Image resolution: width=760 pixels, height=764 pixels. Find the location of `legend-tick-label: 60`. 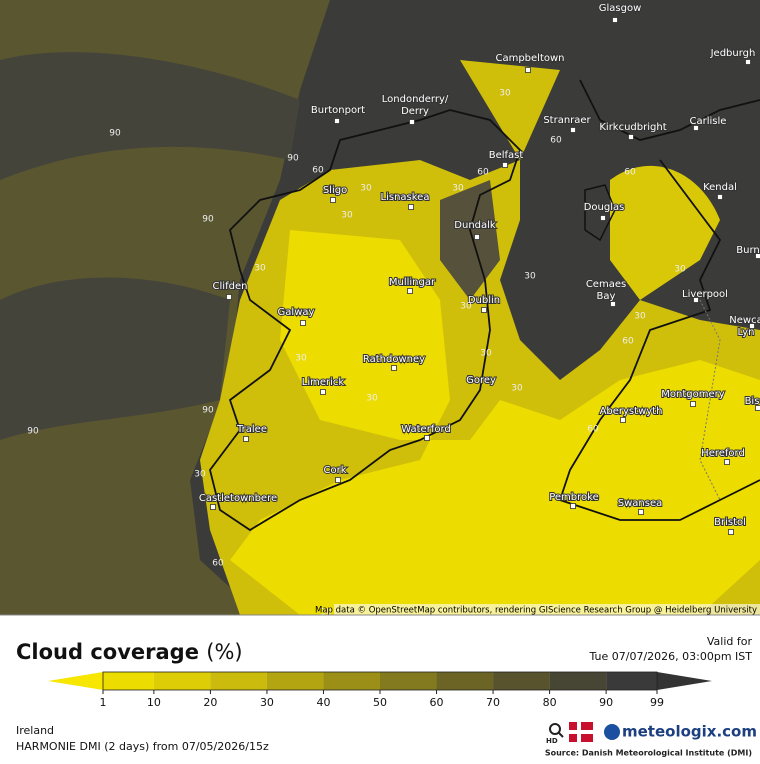

legend-tick-label: 60 is located at coordinates (437, 702).